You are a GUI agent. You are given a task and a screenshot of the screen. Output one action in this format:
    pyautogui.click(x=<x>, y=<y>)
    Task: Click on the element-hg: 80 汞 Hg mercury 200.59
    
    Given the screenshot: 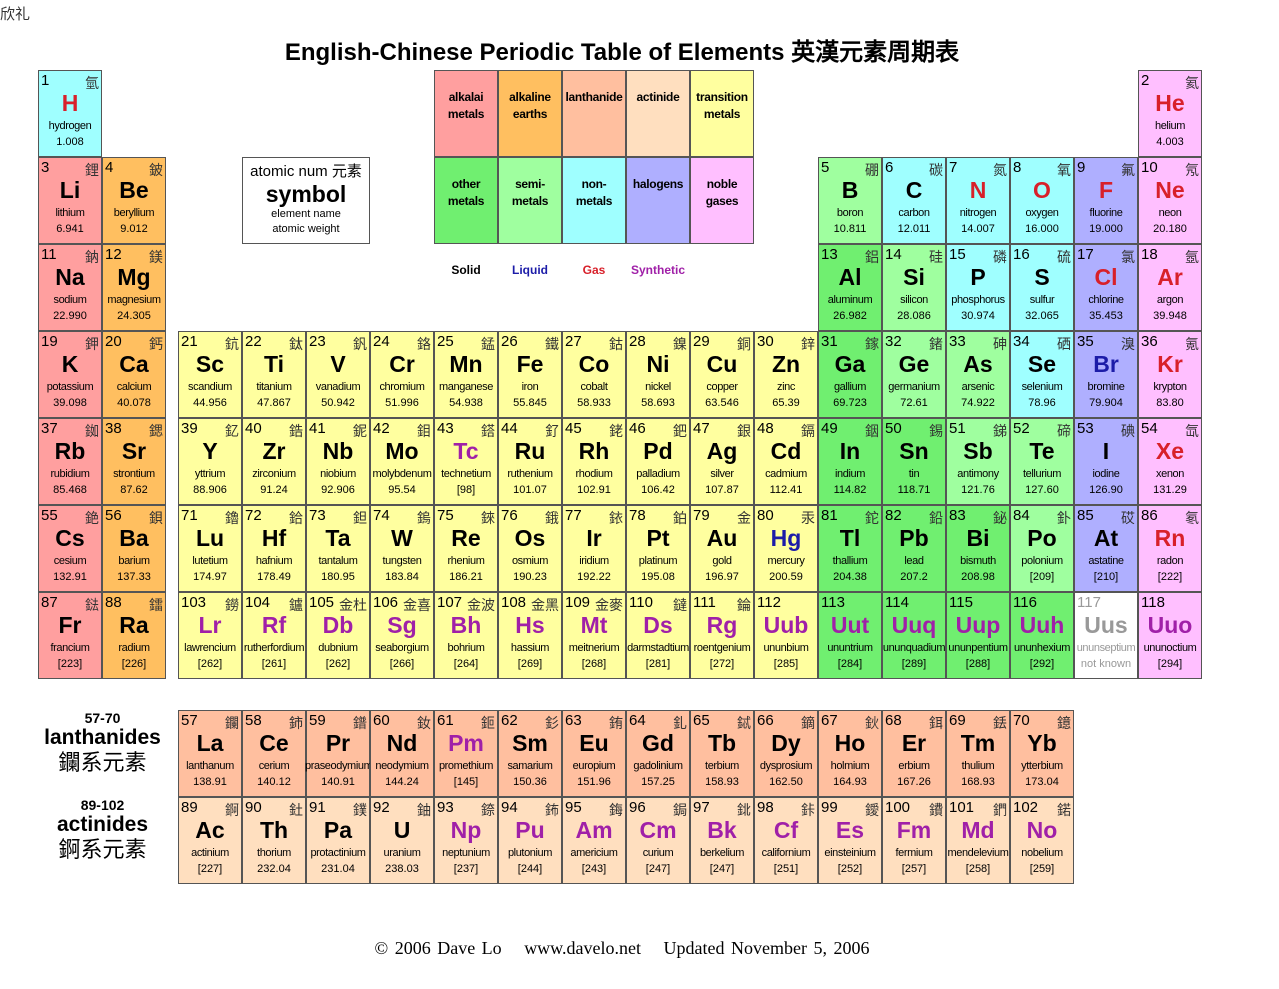 What is the action you would take?
    pyautogui.click(x=786, y=548)
    